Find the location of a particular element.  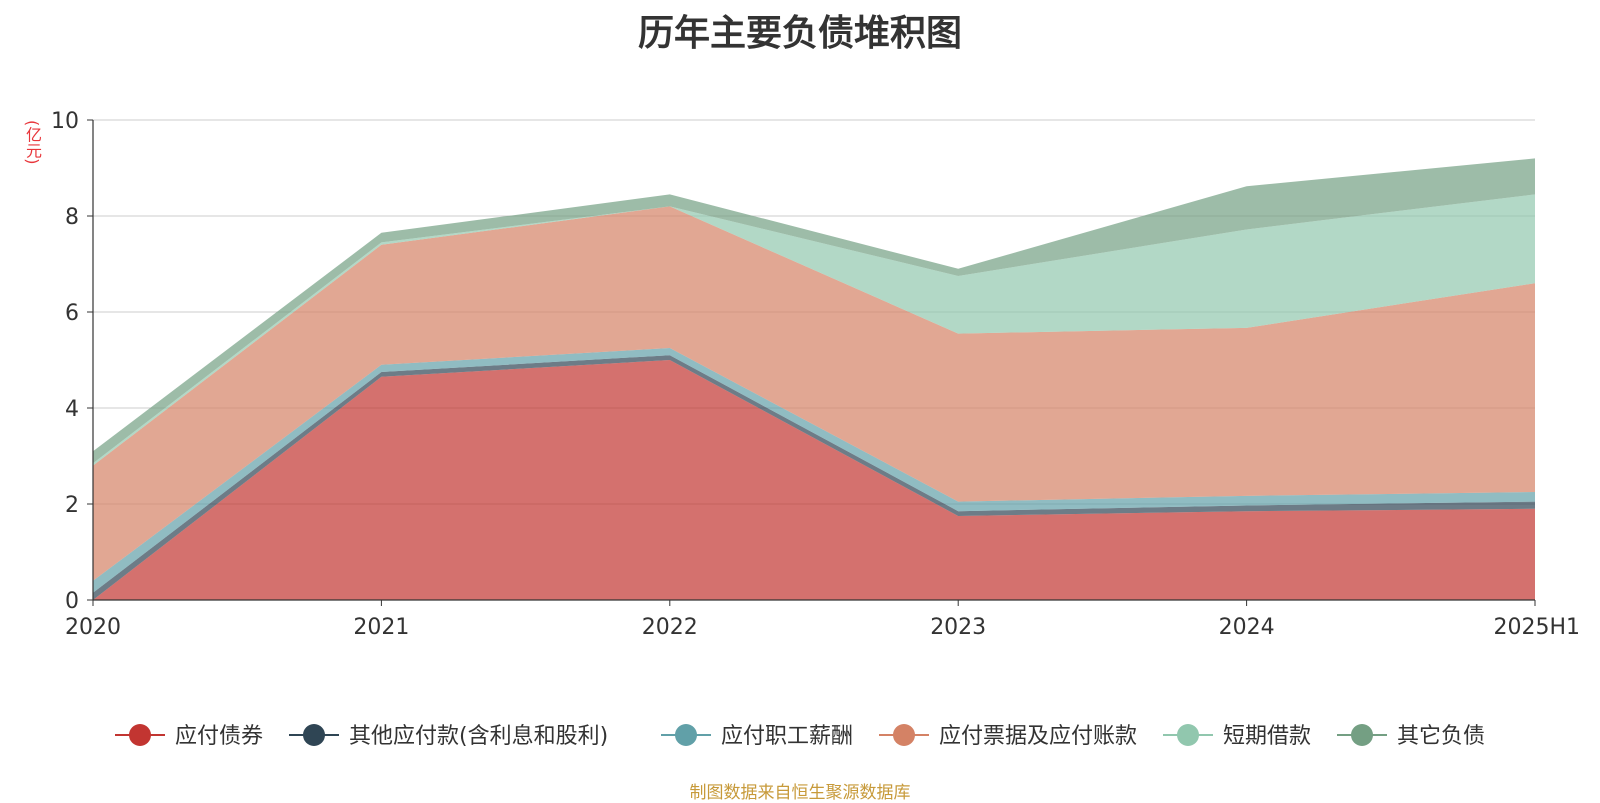

legend-item: 其它负债 is located at coordinates (1411, 736).